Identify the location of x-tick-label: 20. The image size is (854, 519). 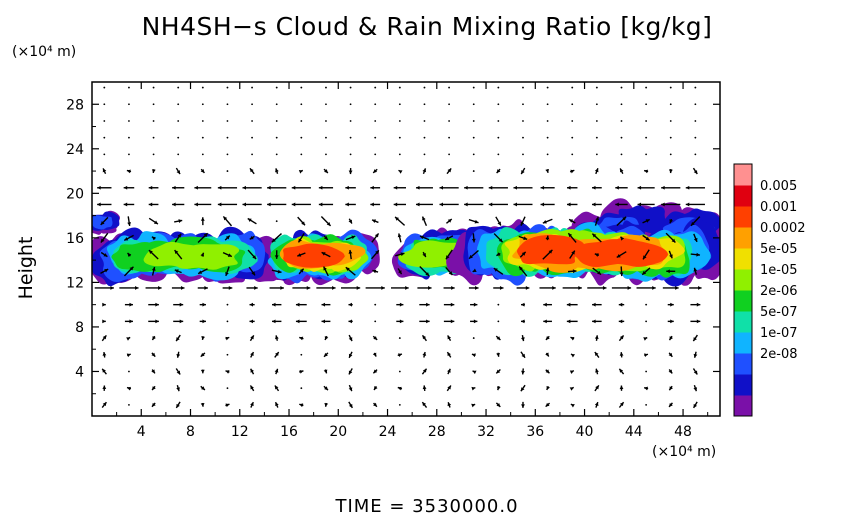
(338, 432).